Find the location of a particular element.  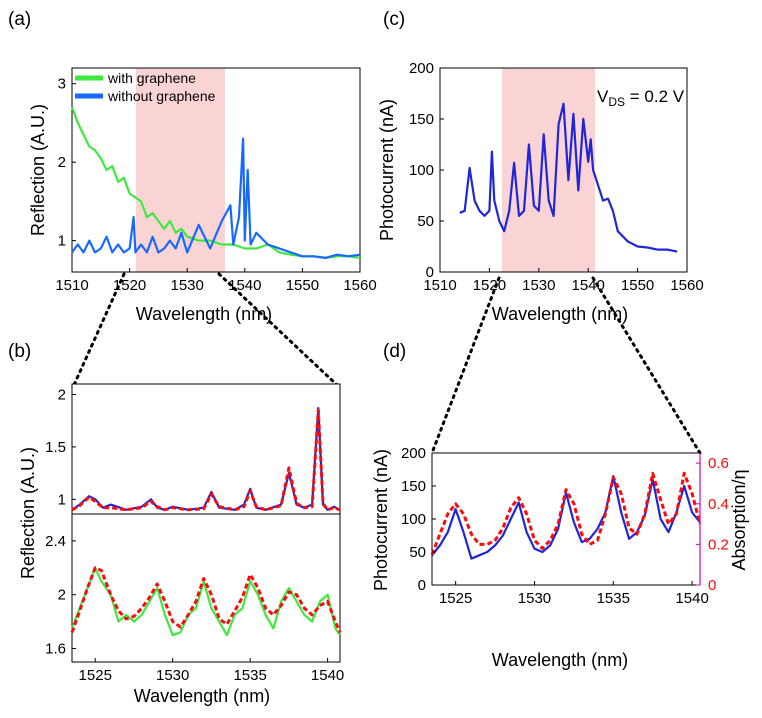

panel-label-b: (b) is located at coordinates (19, 351).